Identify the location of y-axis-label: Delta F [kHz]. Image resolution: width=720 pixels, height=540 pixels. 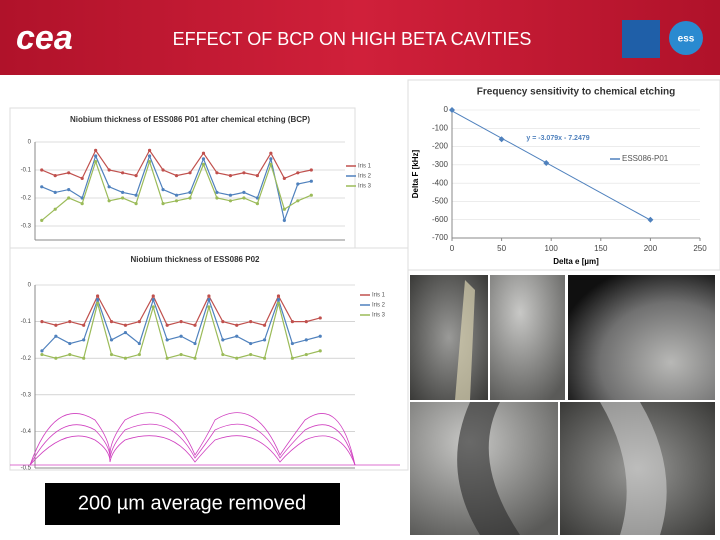
(415, 173).